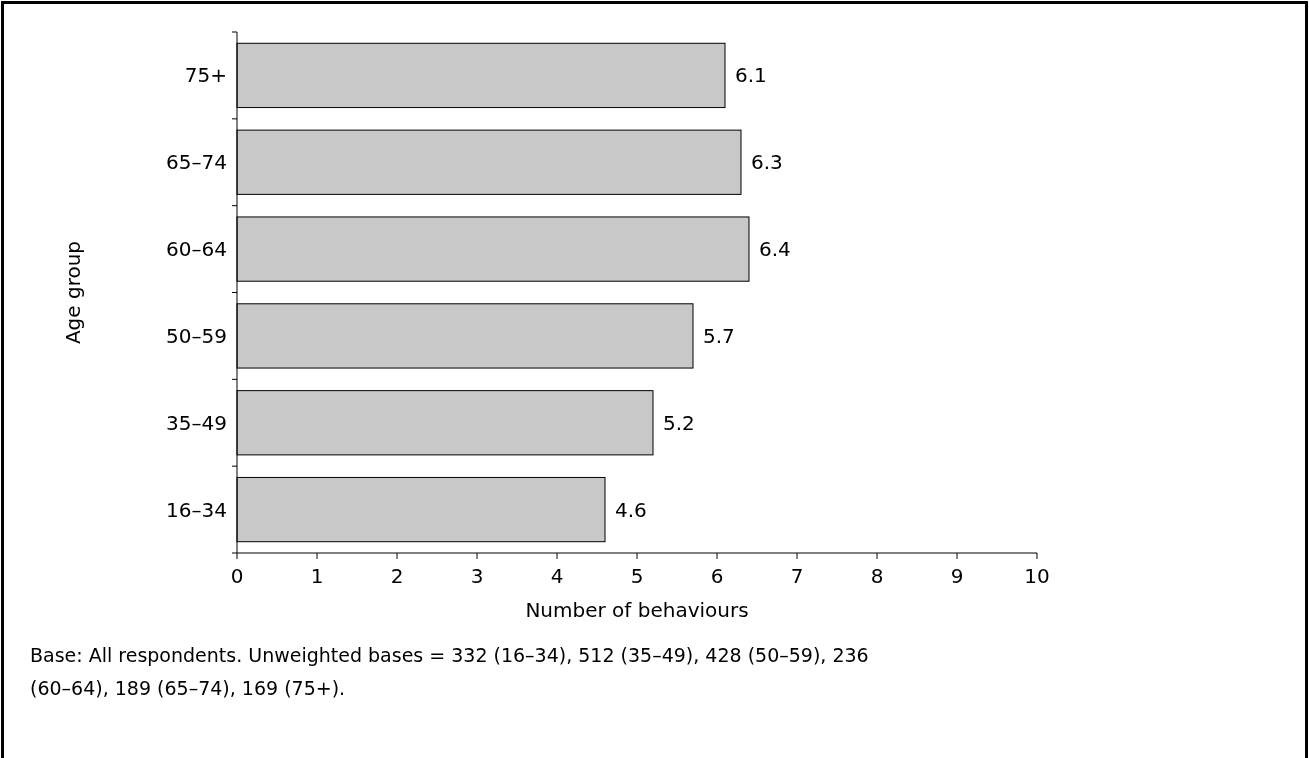 The image size is (1309, 758). What do you see at coordinates (449, 671) in the screenshot?
I see `text: Base: All respondents. Unweighted bases = 332 (16–34), 512 (35–49), 428 (50–59), 236 (60–64), 189 (65–74), 169 (75+).` at bounding box center [449, 671].